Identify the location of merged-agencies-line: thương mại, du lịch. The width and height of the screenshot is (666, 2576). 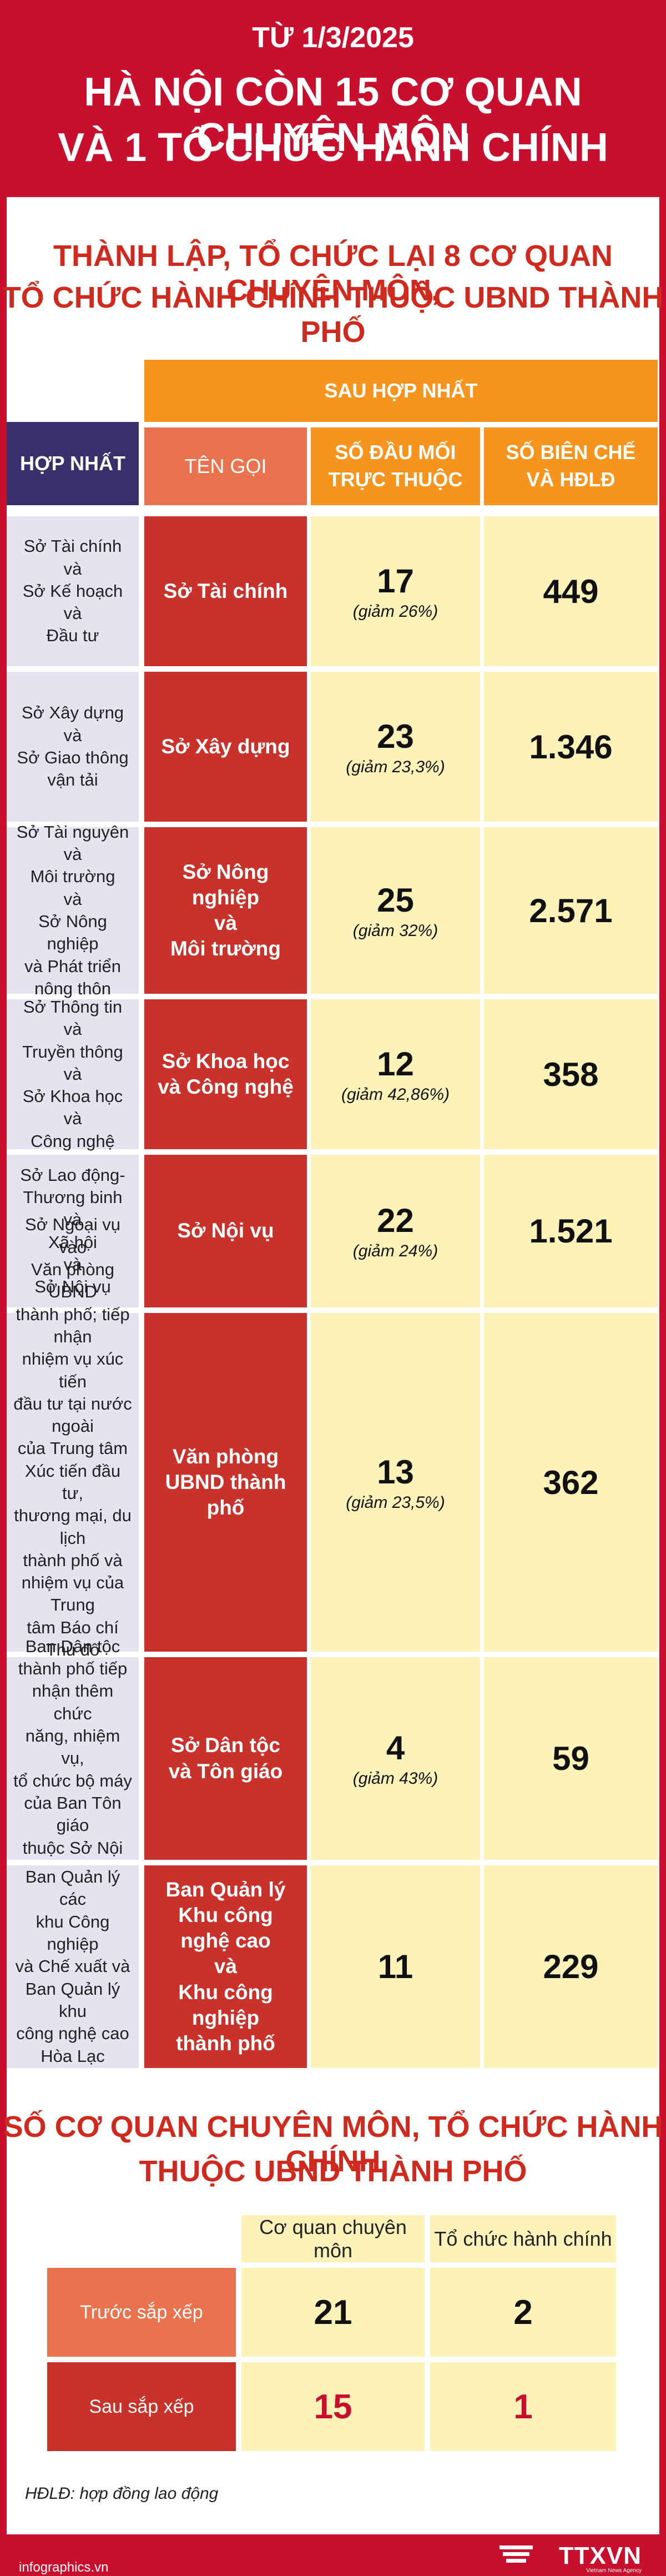
(73, 1527).